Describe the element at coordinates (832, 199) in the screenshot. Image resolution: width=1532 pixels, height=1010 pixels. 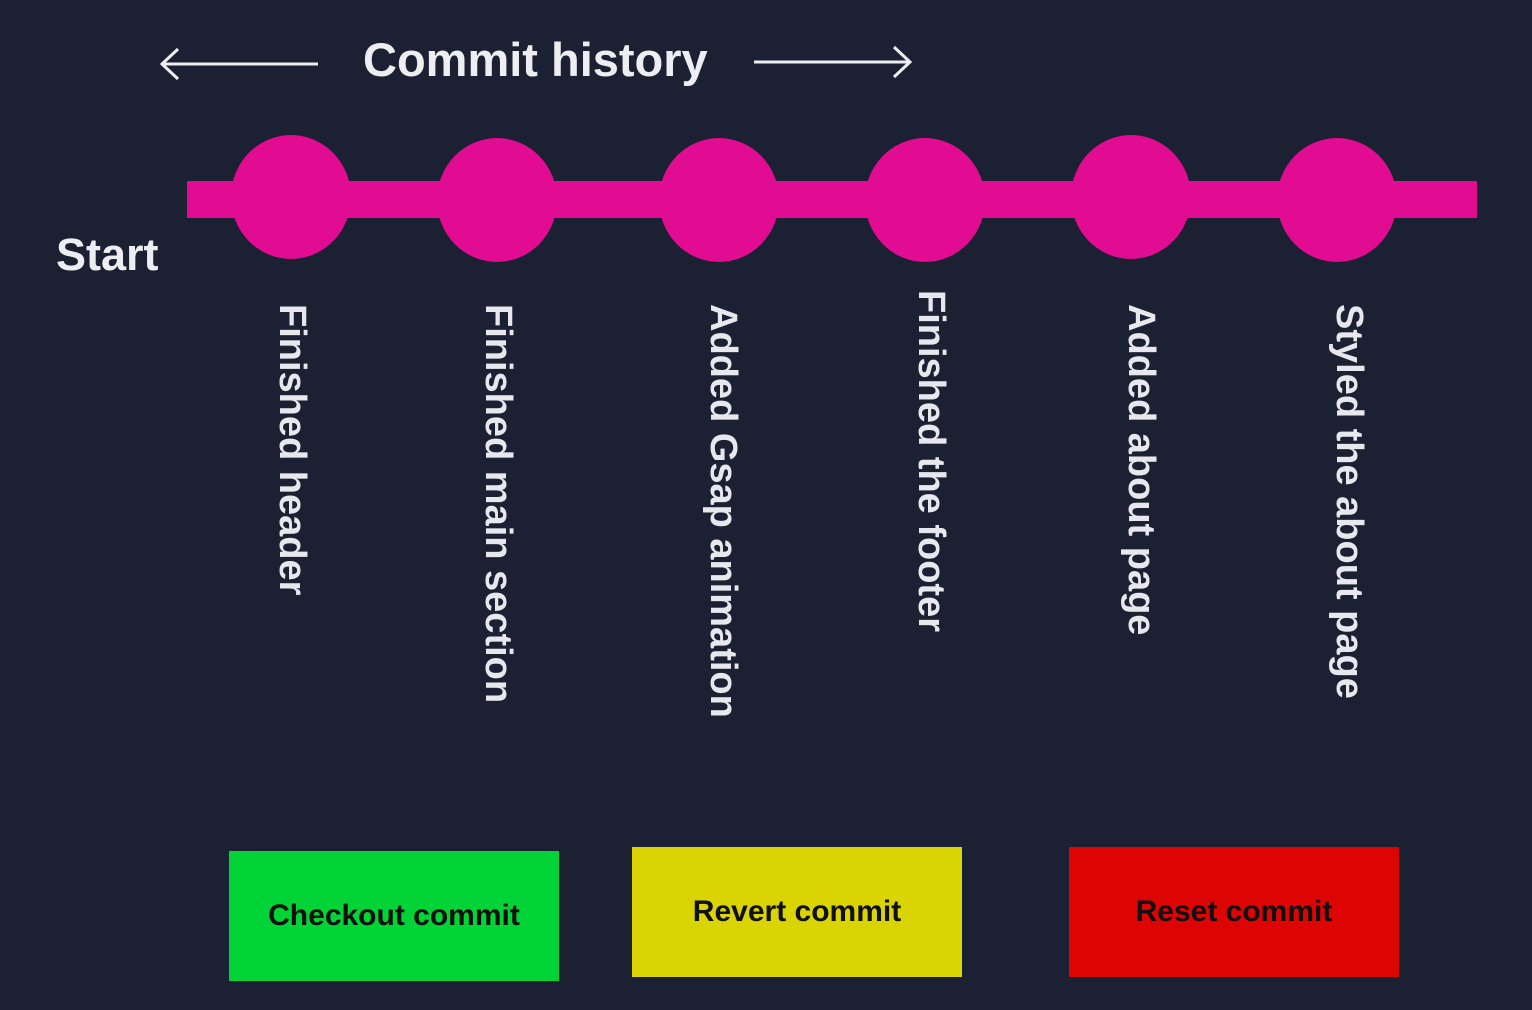
I see `timeline-bar` at that location.